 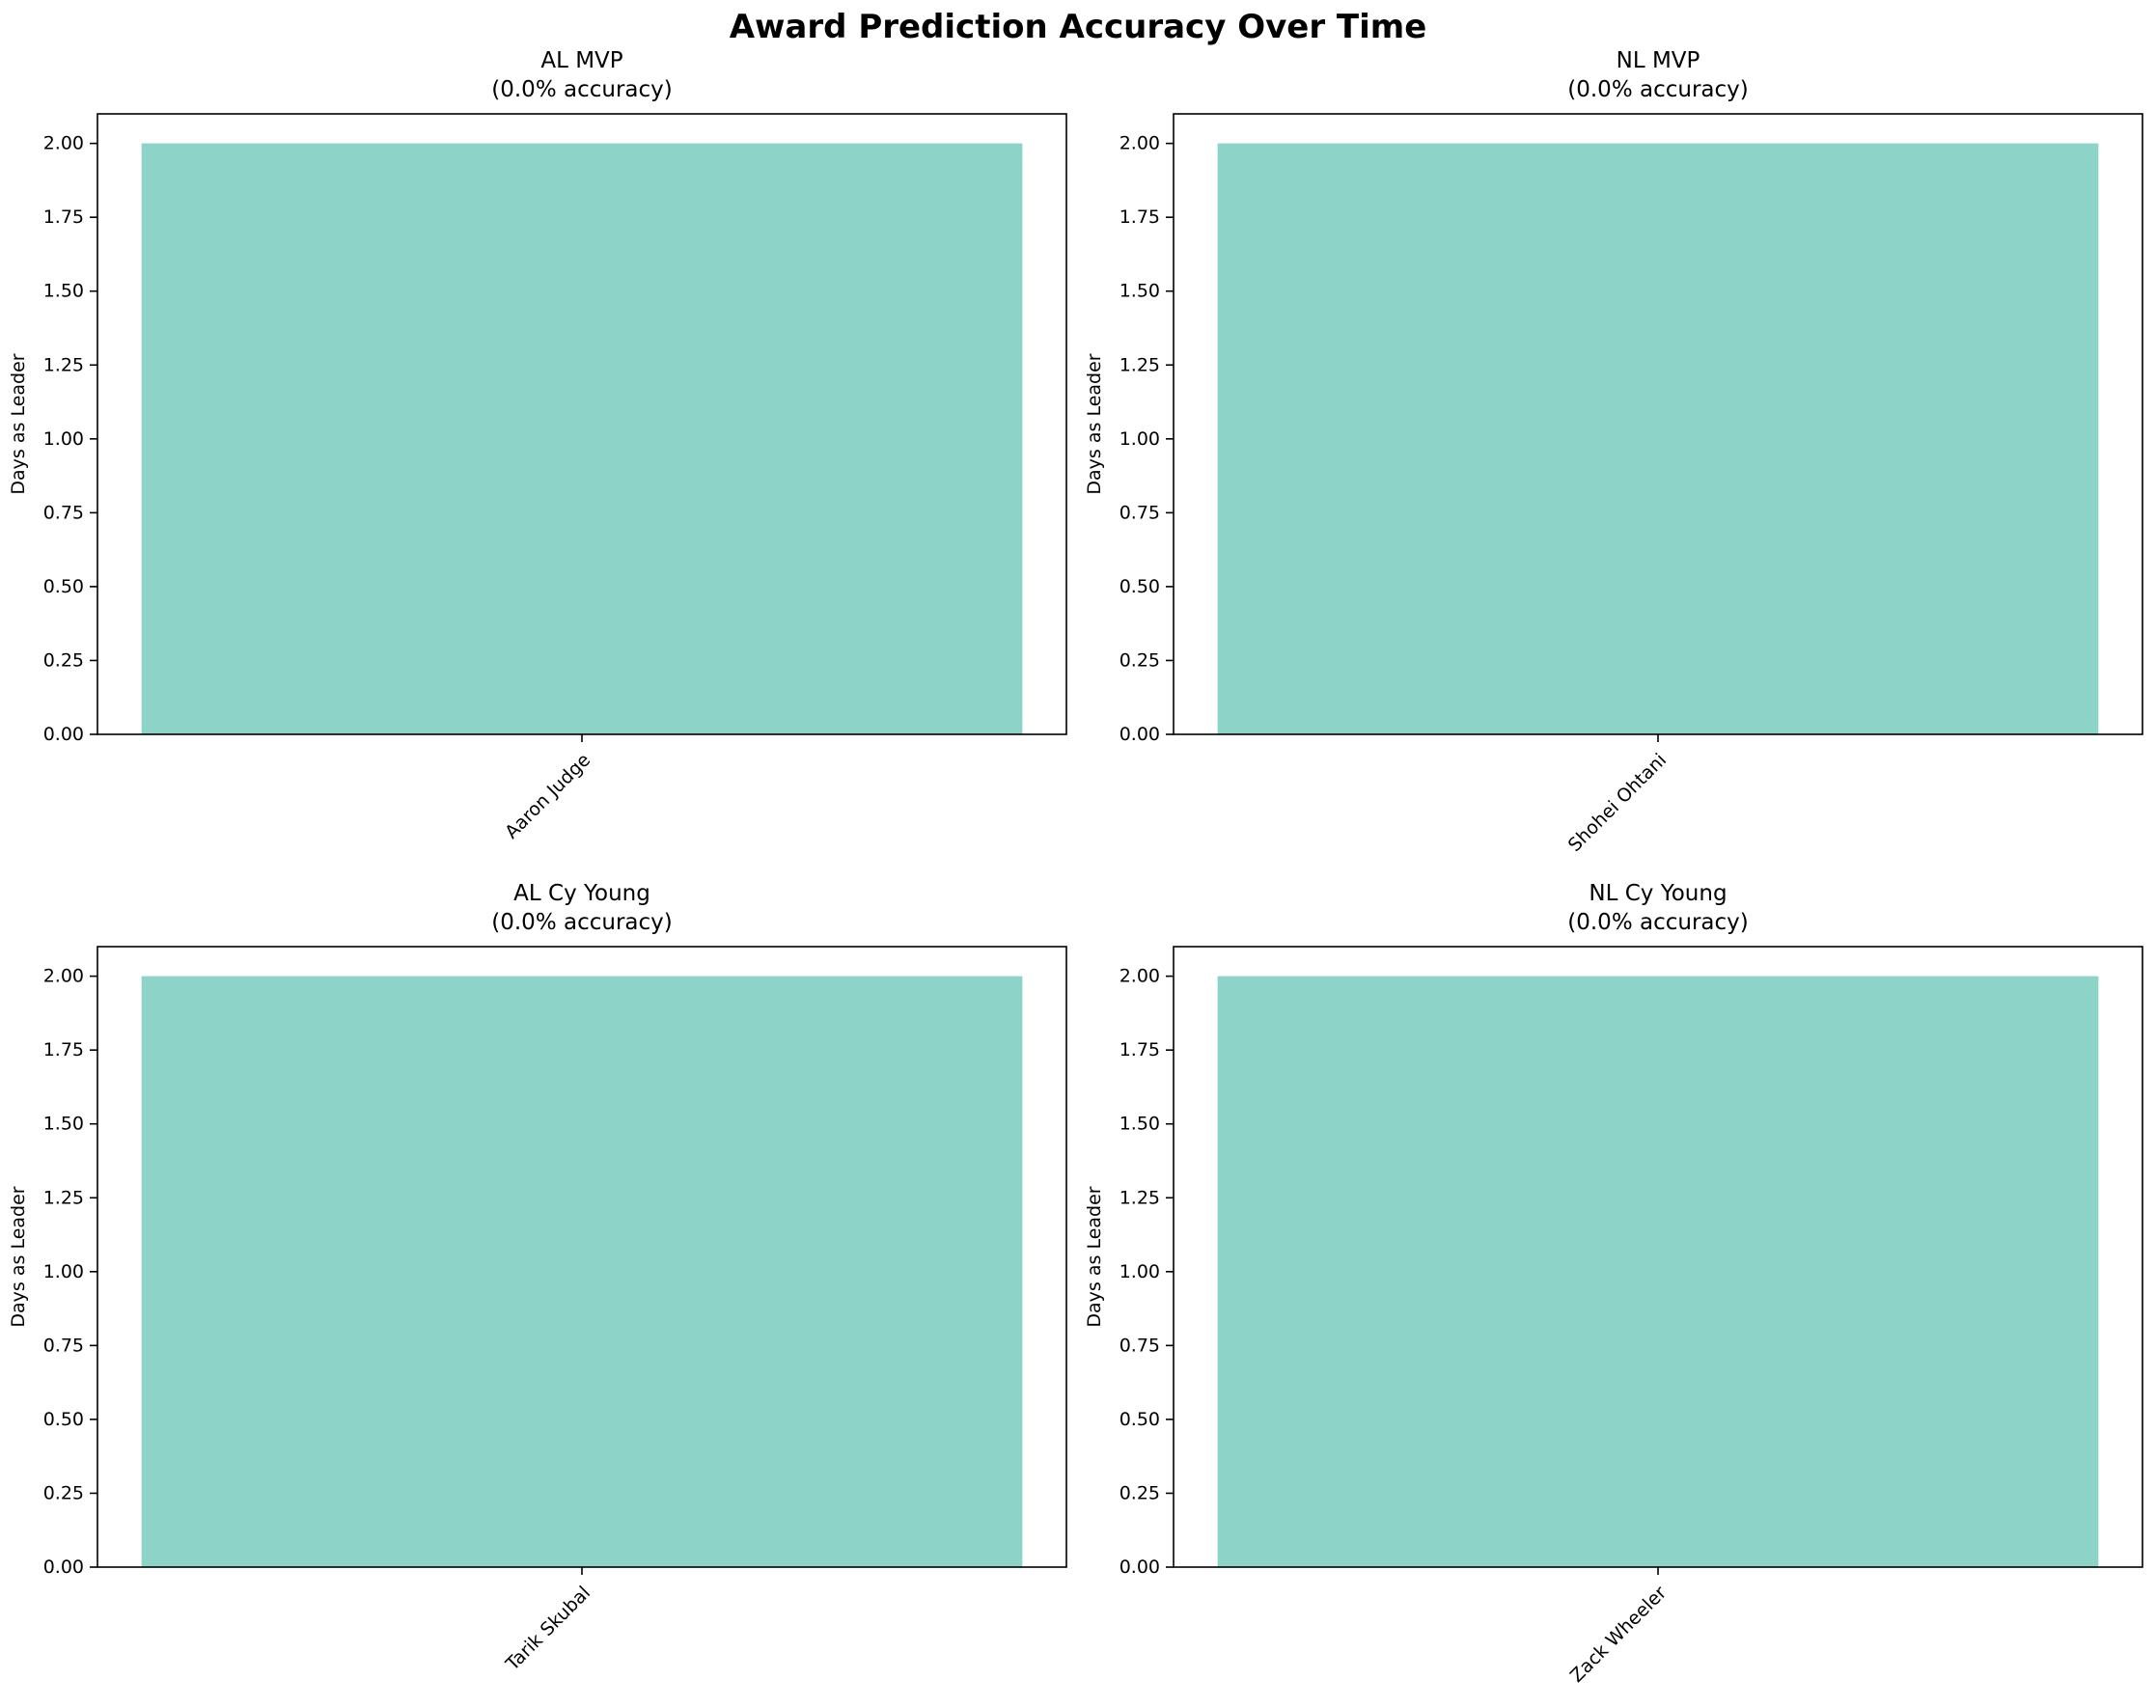 I want to click on chart-title: NL MVP, so click(x=1658, y=60).